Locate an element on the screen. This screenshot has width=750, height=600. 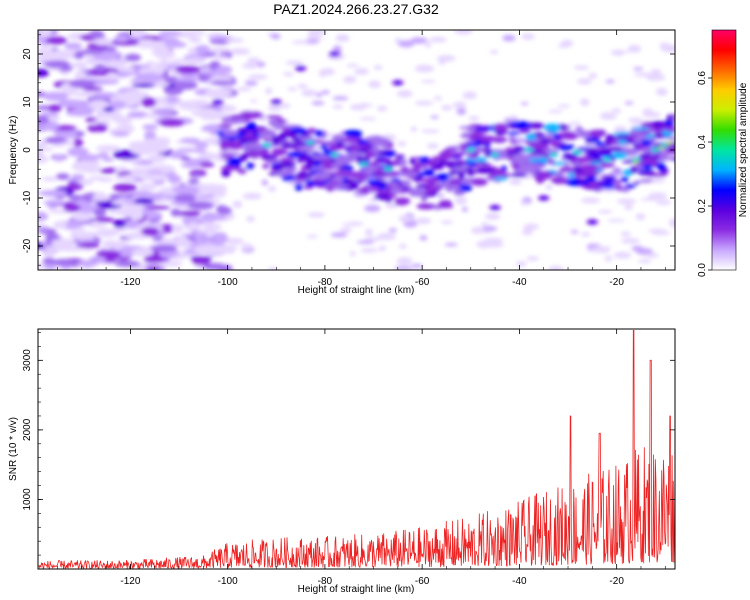
snr-y-label: SNR (10 * v/v) is located at coordinates (13, 449).